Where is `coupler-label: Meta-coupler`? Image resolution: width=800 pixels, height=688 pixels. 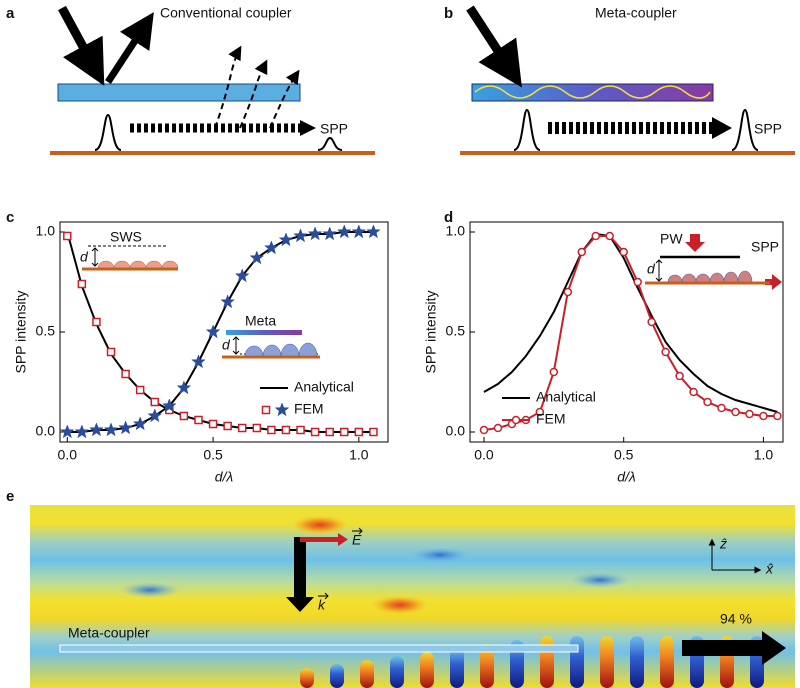
coupler-label: Meta-coupler is located at coordinates (109, 633).